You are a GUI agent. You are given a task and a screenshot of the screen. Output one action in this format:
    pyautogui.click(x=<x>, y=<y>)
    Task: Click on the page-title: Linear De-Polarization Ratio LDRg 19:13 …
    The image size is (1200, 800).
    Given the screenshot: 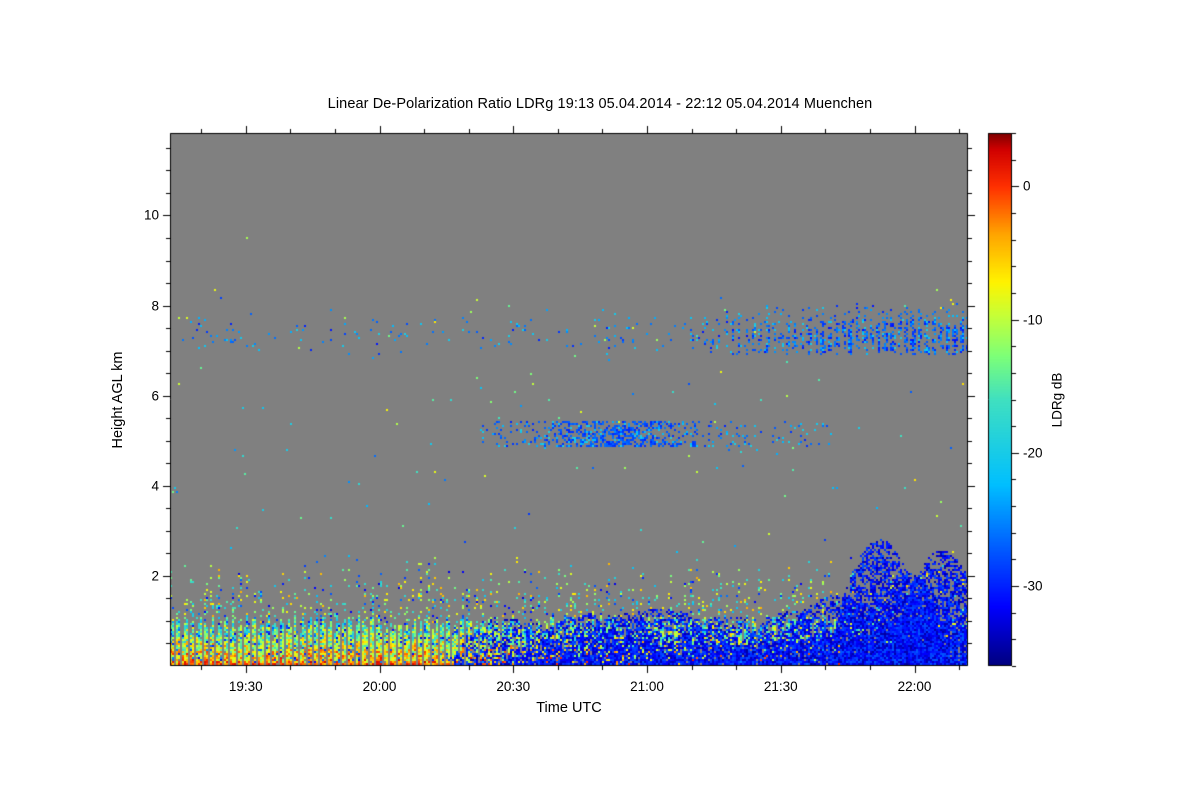 What is the action you would take?
    pyautogui.click(x=600, y=104)
    